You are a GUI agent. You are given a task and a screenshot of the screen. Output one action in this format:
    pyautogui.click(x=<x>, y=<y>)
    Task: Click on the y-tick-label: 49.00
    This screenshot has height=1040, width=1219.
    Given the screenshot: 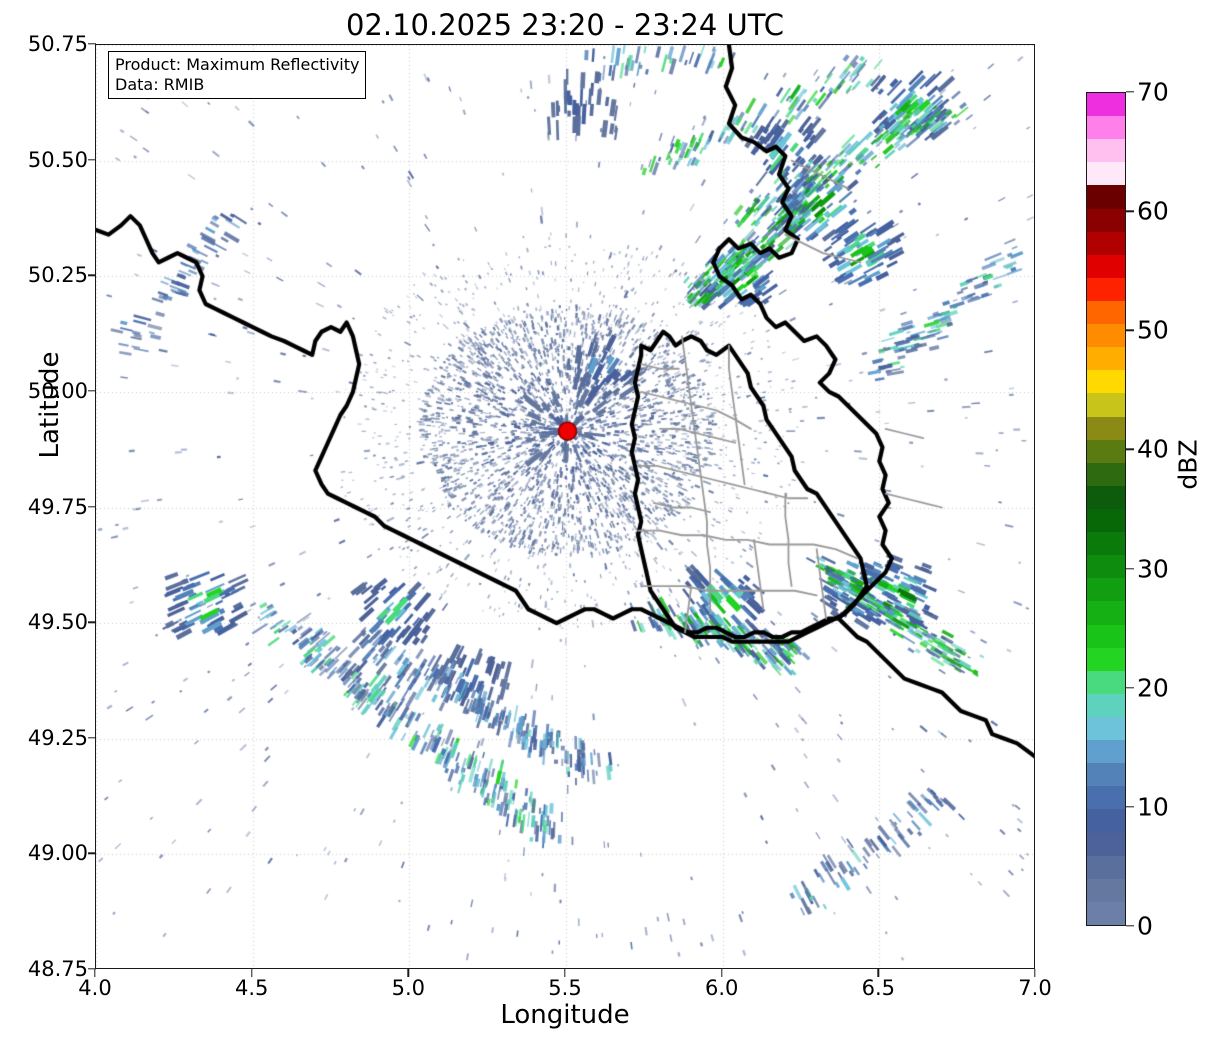 What is the action you would take?
    pyautogui.click(x=57, y=853)
    